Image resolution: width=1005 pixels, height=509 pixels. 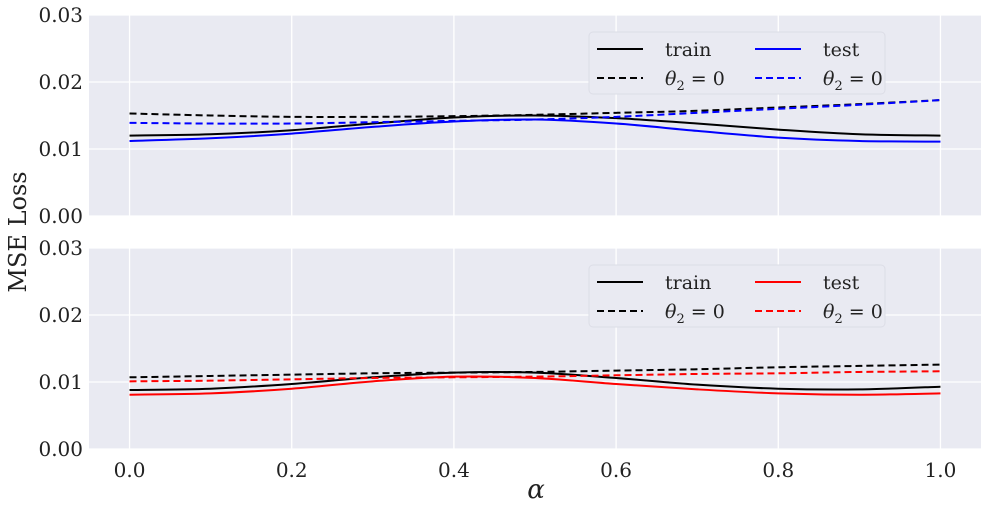 I want to click on chart-2-legend-label-1: θ2 = 0, so click(x=695, y=314).